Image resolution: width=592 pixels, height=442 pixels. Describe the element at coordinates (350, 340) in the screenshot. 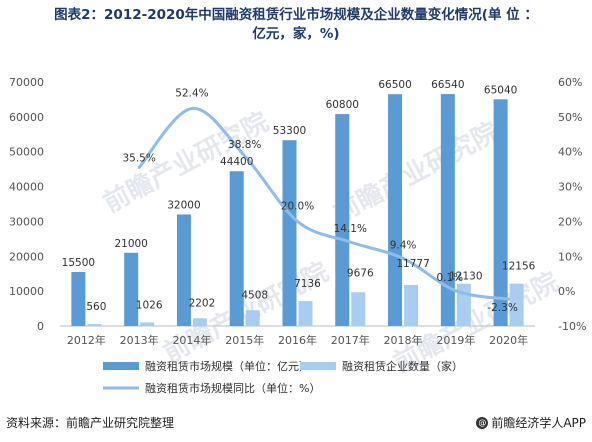

I see `x-tick-label: 2017年` at that location.